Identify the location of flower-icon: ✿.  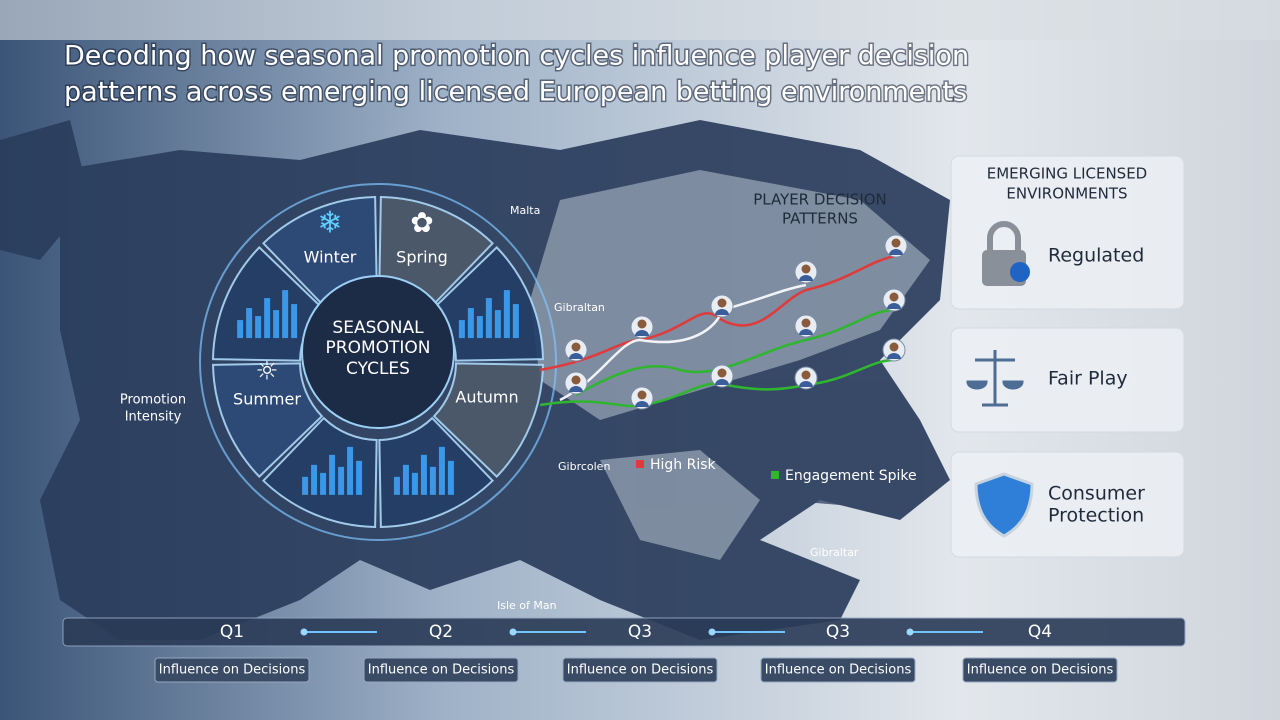
(421, 222).